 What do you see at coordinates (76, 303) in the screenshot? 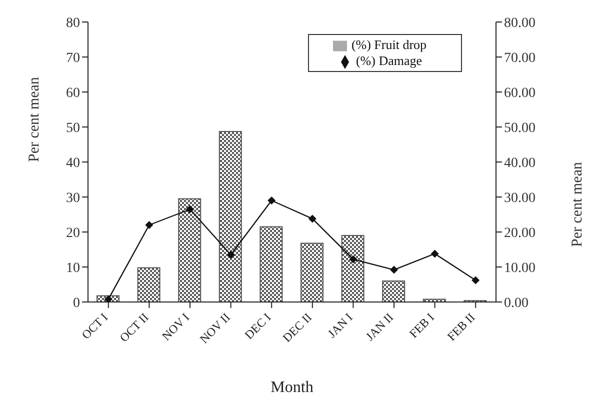
I see `y-tick-label: 0` at bounding box center [76, 303].